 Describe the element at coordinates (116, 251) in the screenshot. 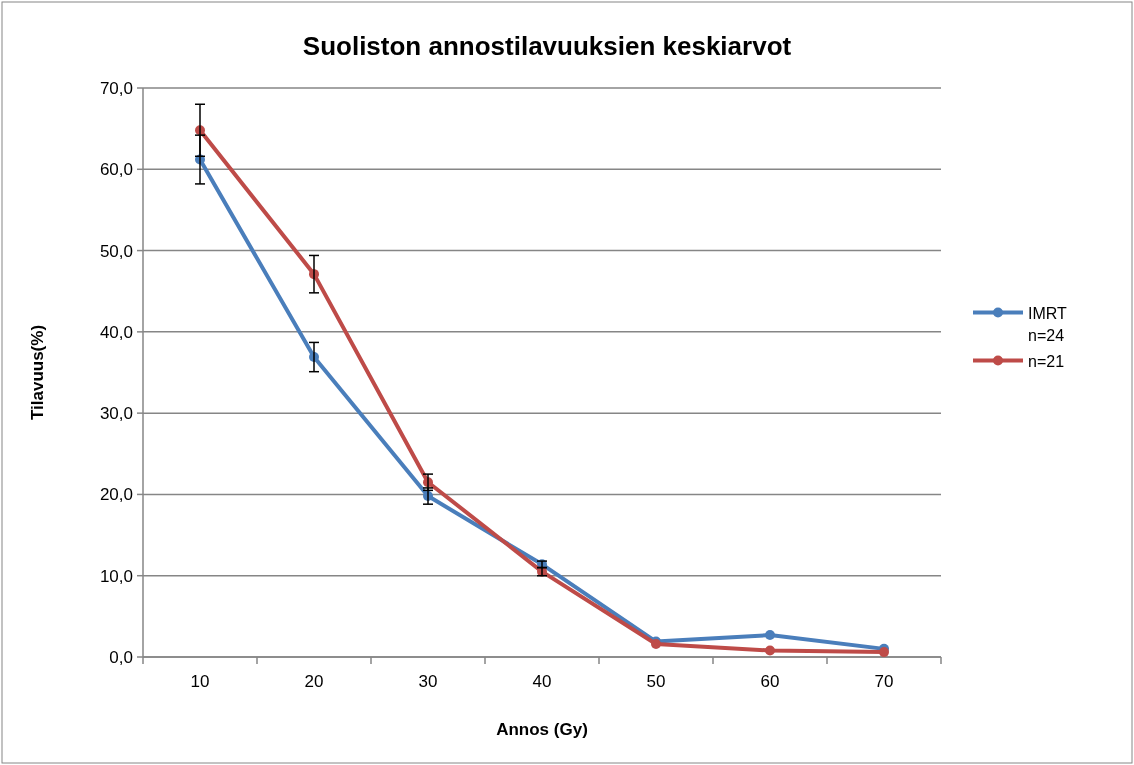

I see `y-tick-label: 50,0` at that location.